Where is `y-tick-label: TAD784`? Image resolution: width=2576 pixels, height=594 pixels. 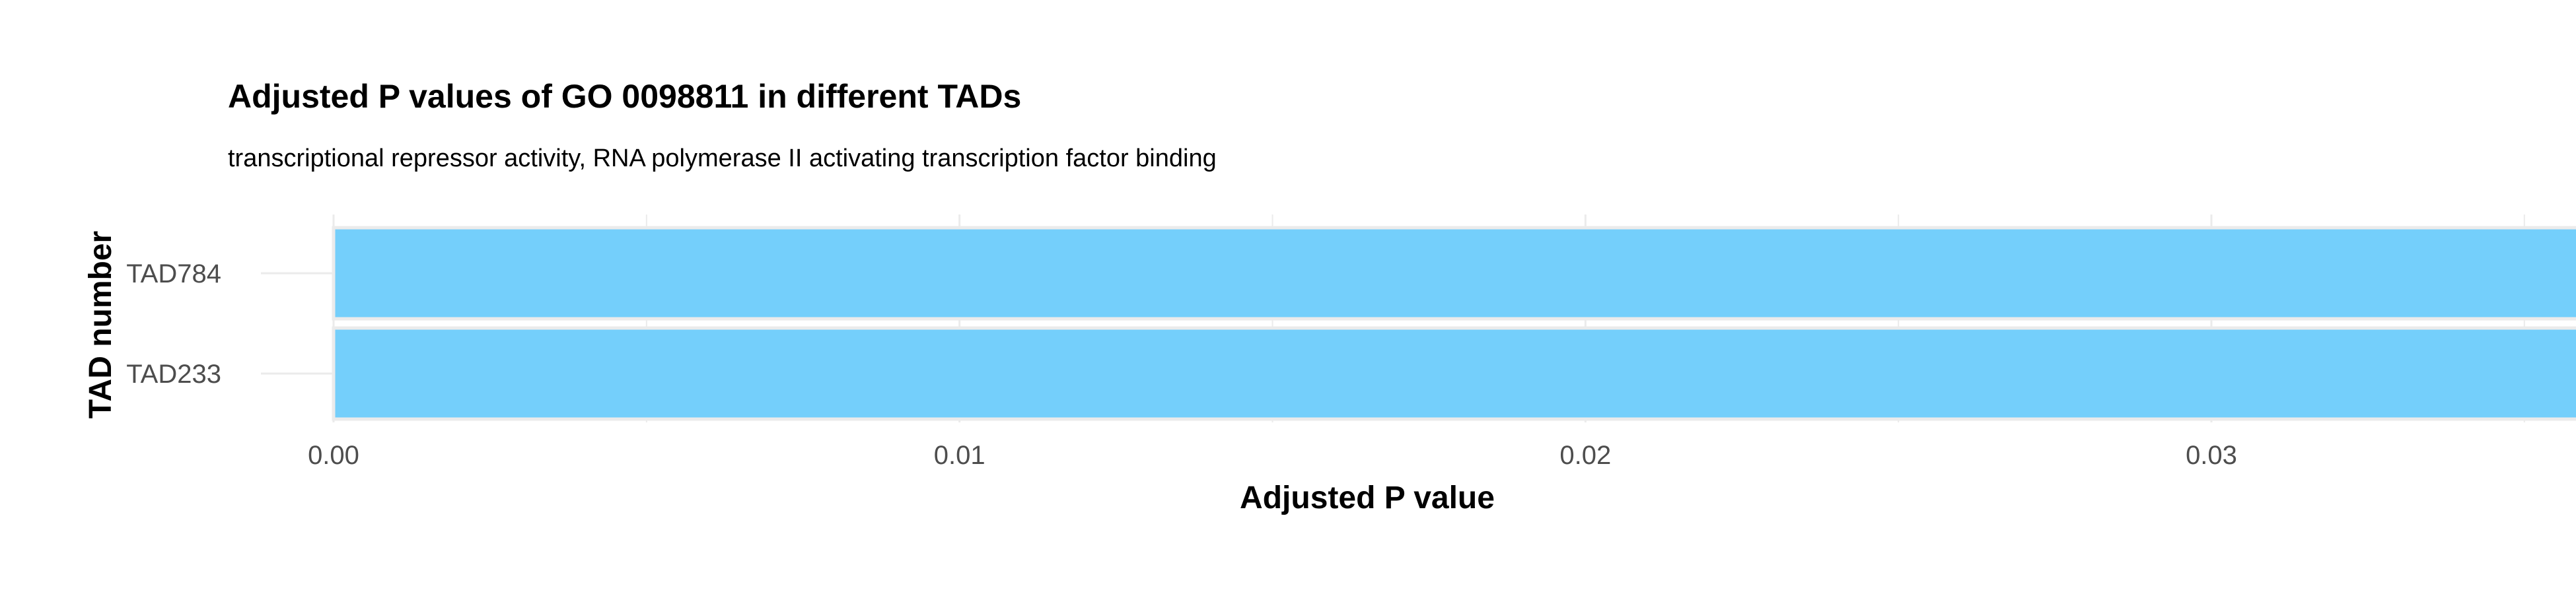
y-tick-label: TAD784 is located at coordinates (174, 273).